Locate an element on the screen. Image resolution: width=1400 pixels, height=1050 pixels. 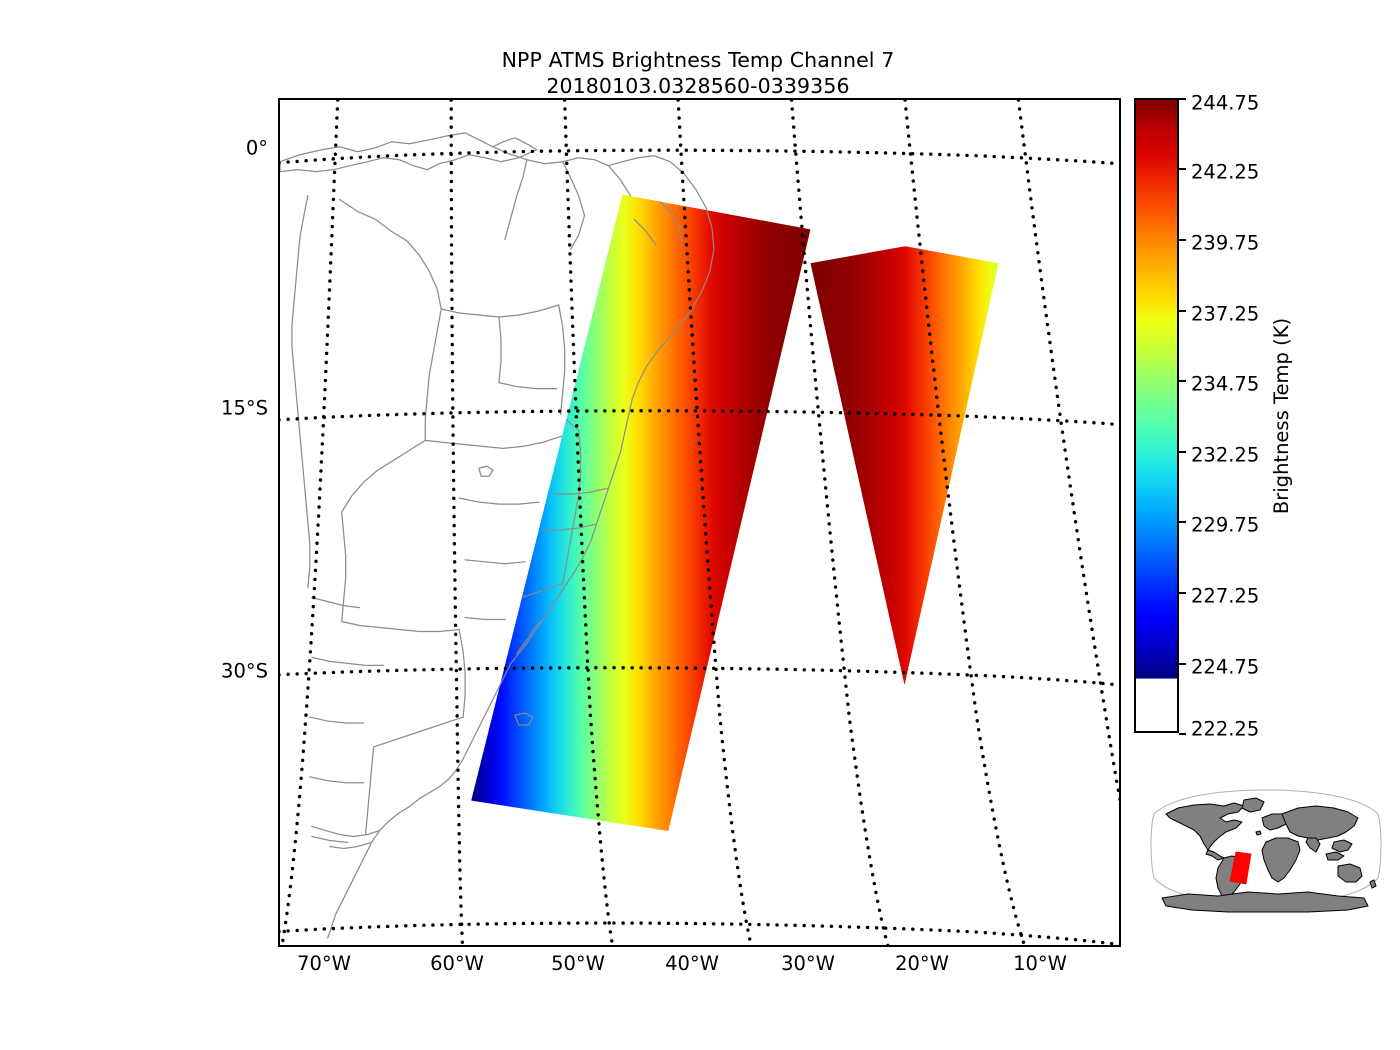
cbar-tick-label-0: 244.75 is located at coordinates (1225, 103).